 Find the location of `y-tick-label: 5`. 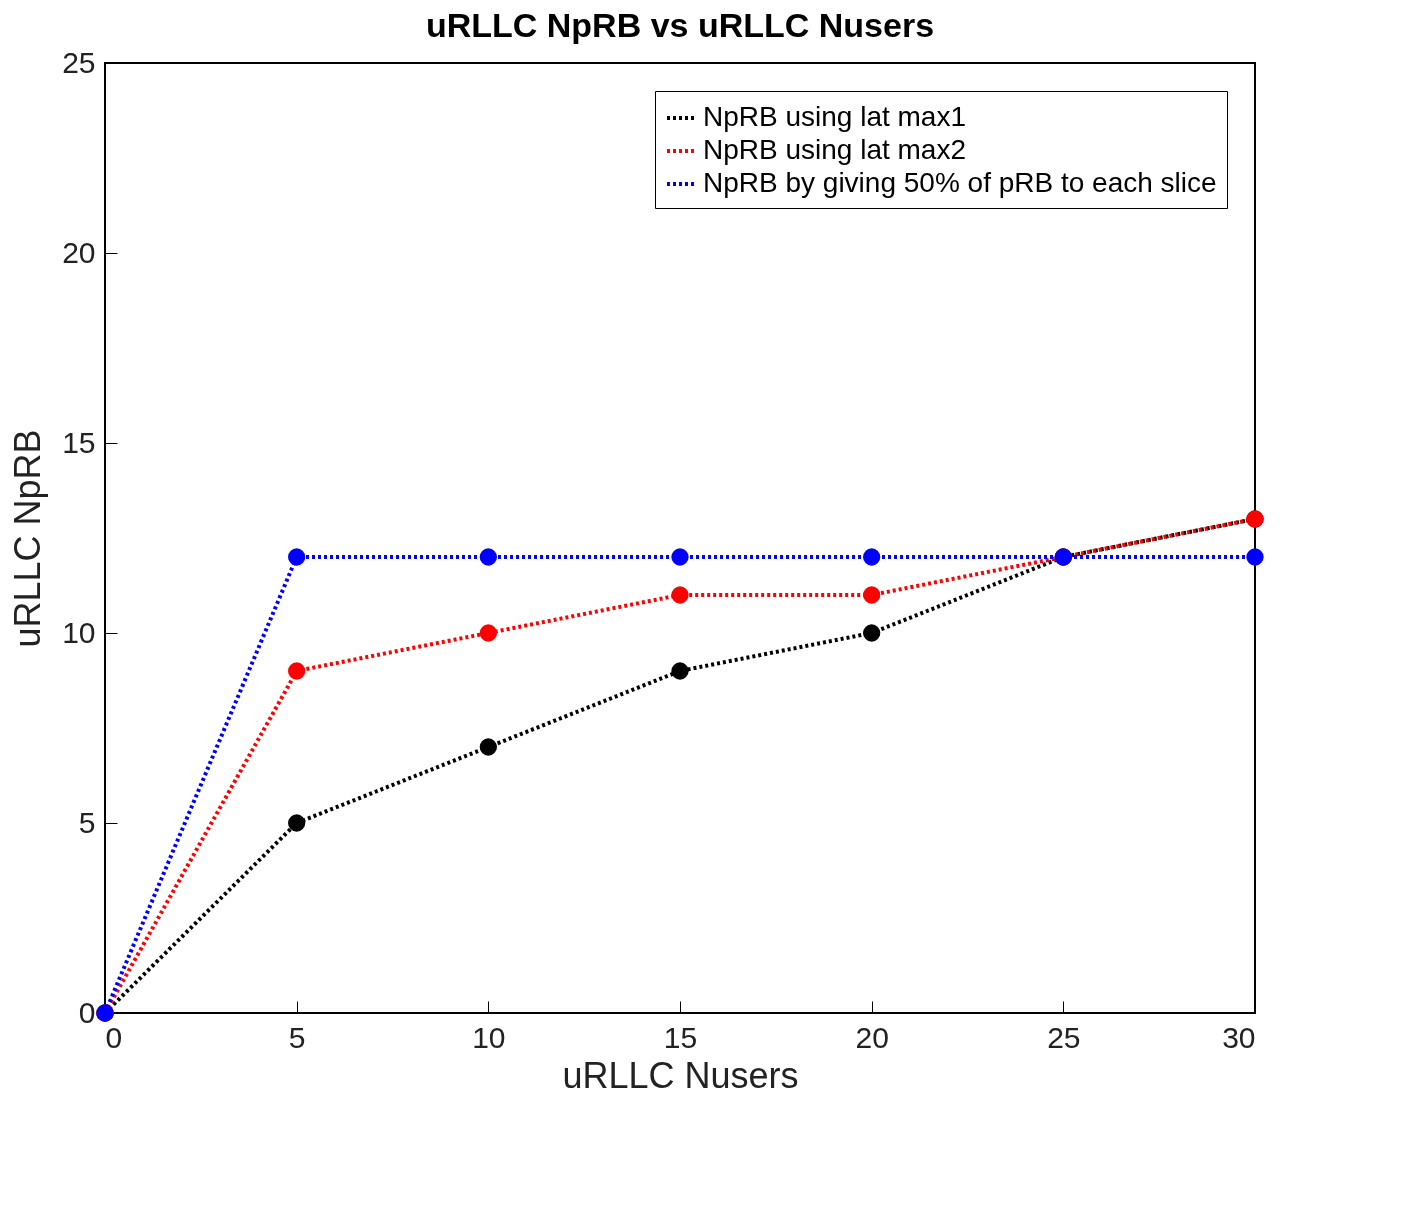

y-tick-label: 5 is located at coordinates (87, 822).